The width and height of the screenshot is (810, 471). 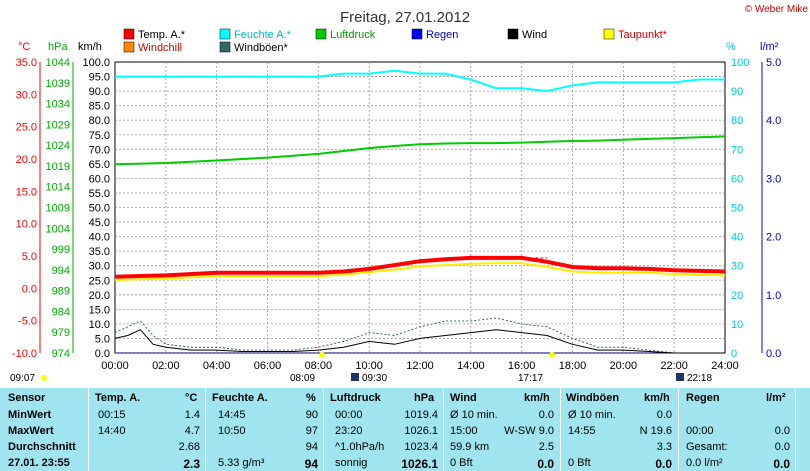 I want to click on speed-tick-label: 5.0, so click(x=102, y=339).